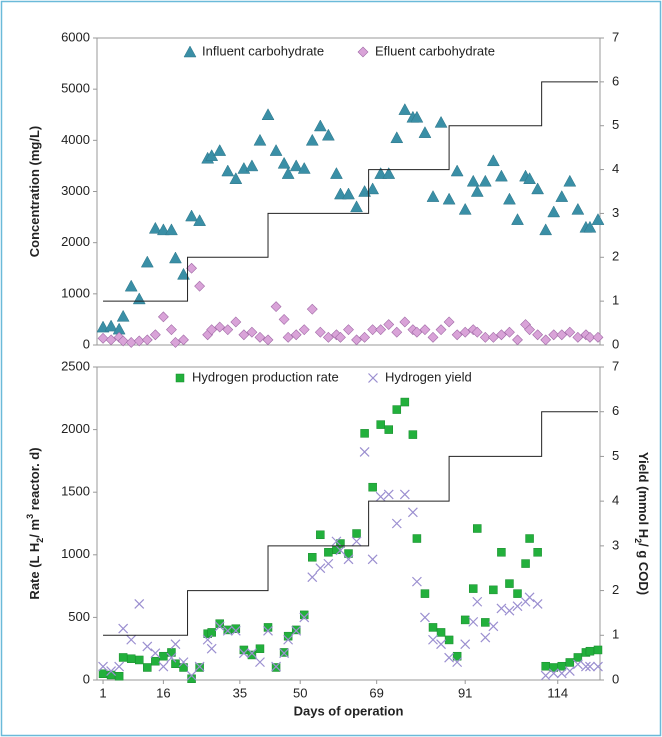  I want to click on axis-label: Yield (mmol H2/ g COD), so click(642, 523).